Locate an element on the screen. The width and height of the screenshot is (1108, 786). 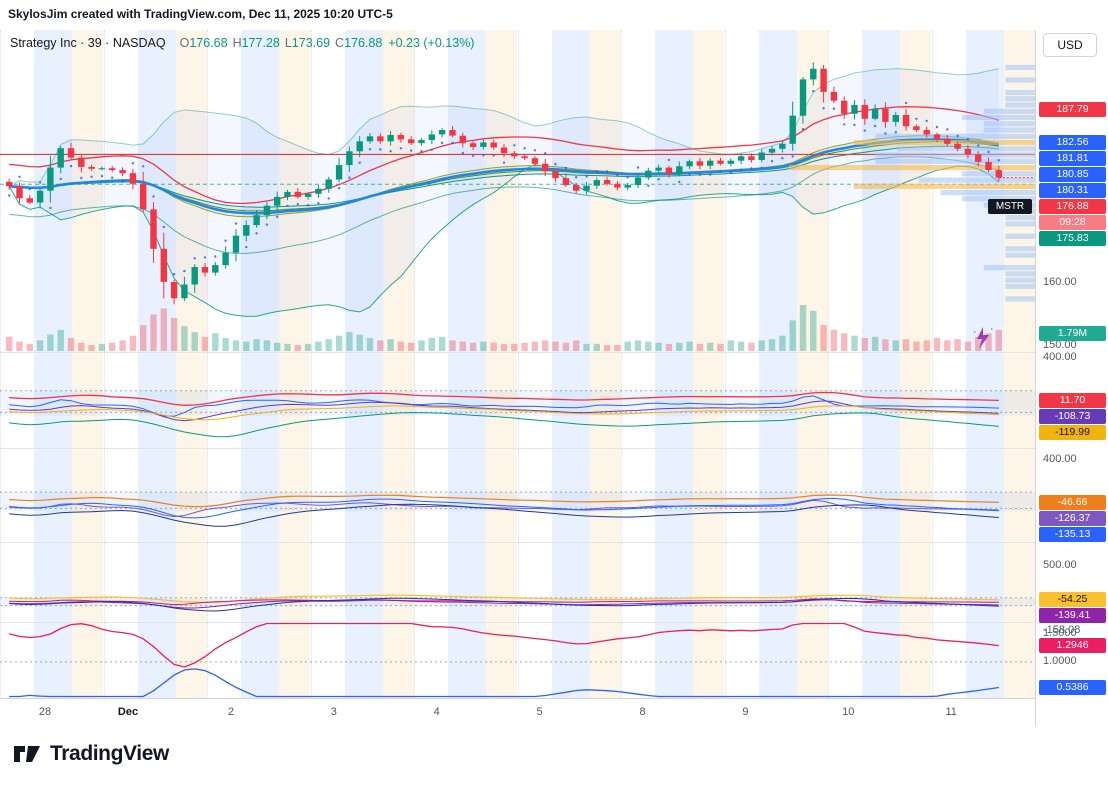
axis-tick: 1.5000 is located at coordinates (1060, 633).